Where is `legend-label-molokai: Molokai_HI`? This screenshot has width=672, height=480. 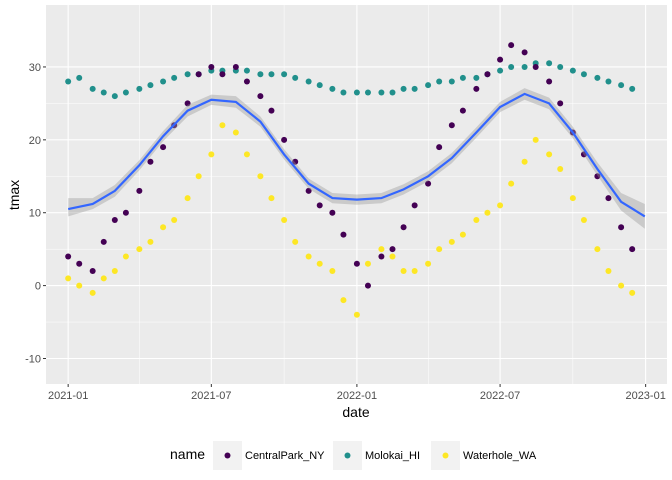 legend-label-molokai: Molokai_HI is located at coordinates (392, 456).